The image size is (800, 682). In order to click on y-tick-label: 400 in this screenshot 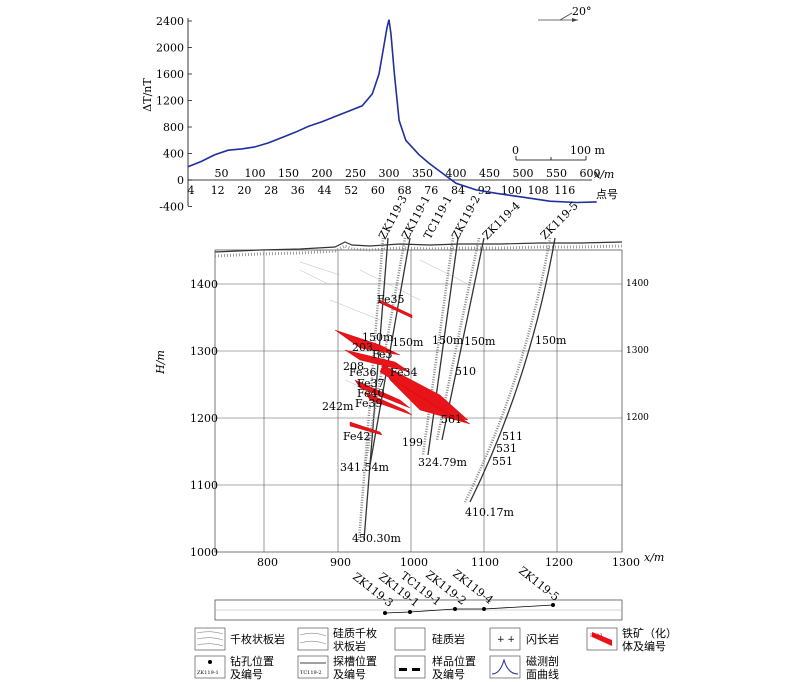, I will do `click(173, 154)`.